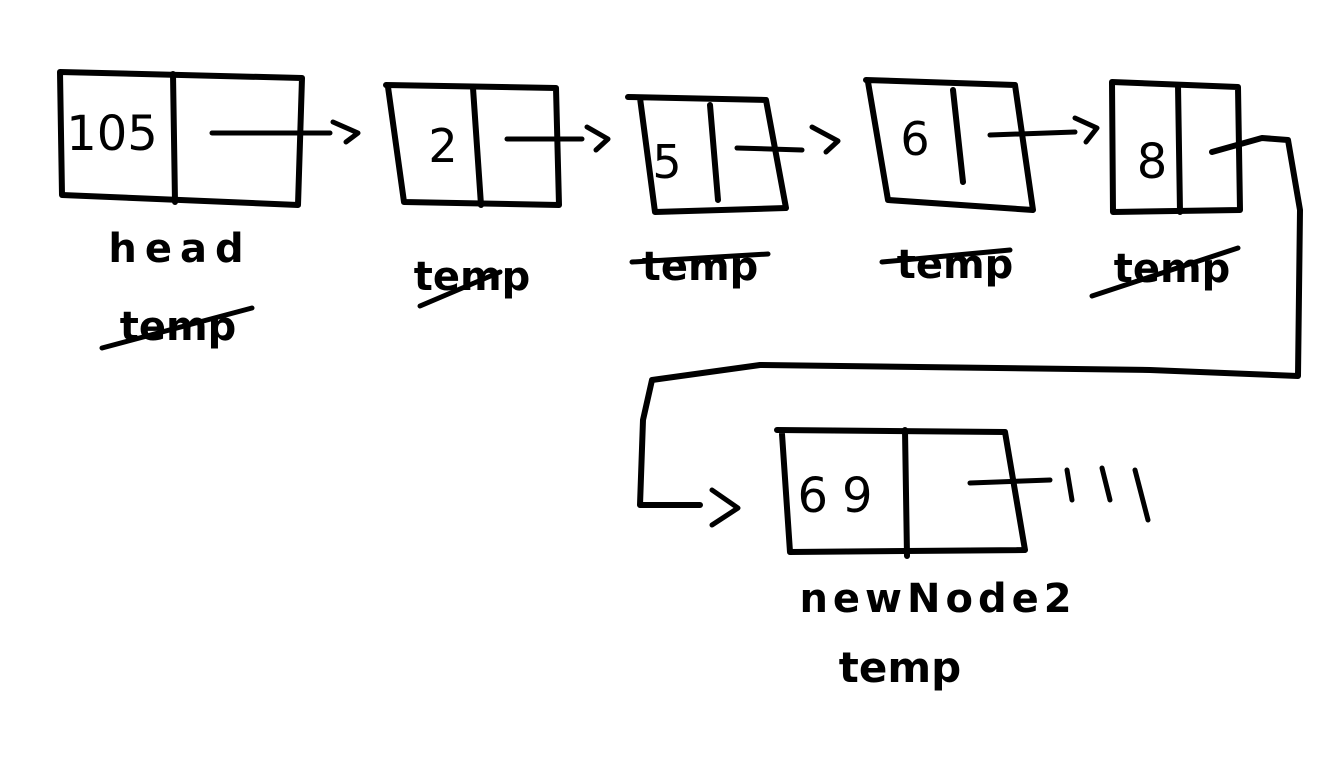 This screenshot has height=778, width=1324. I want to click on node-105-label-temp-strike, so click(177, 328).